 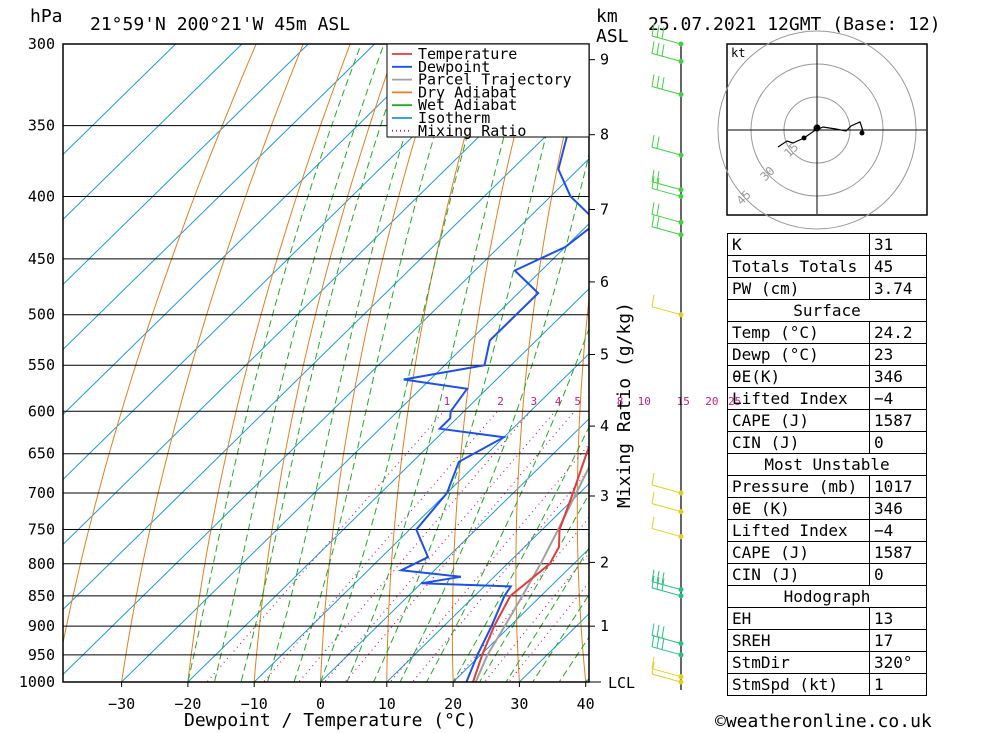 I want to click on mixing-ratio-label: 4, so click(x=558, y=401).